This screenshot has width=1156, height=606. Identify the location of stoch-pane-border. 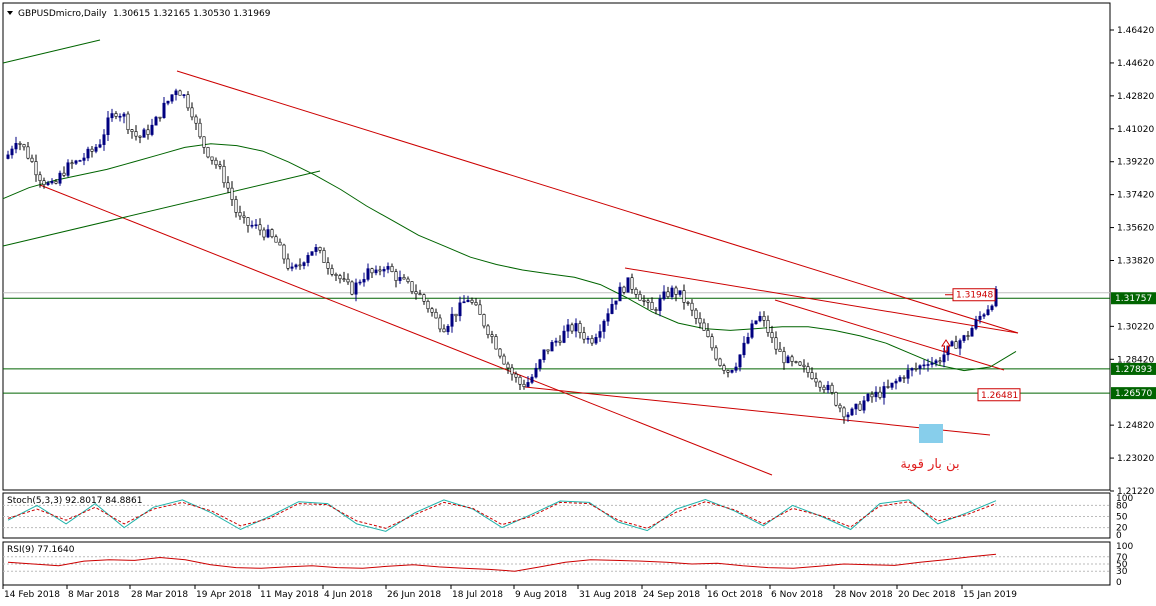
(556, 515).